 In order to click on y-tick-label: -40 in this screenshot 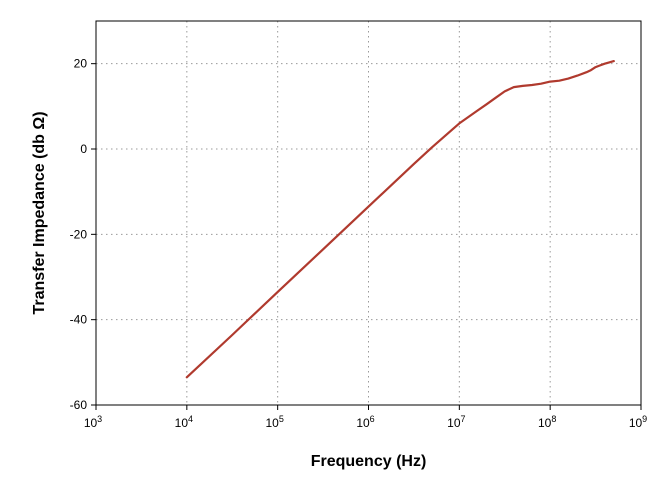, I will do `click(79, 320)`.